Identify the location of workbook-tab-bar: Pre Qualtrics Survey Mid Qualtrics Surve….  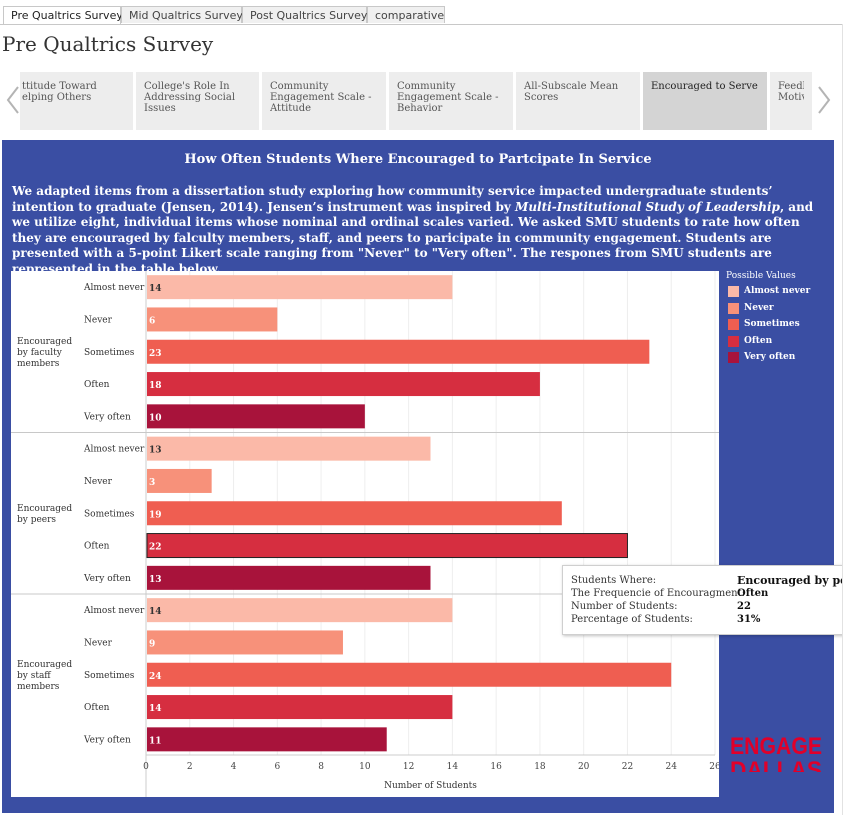
(432, 15).